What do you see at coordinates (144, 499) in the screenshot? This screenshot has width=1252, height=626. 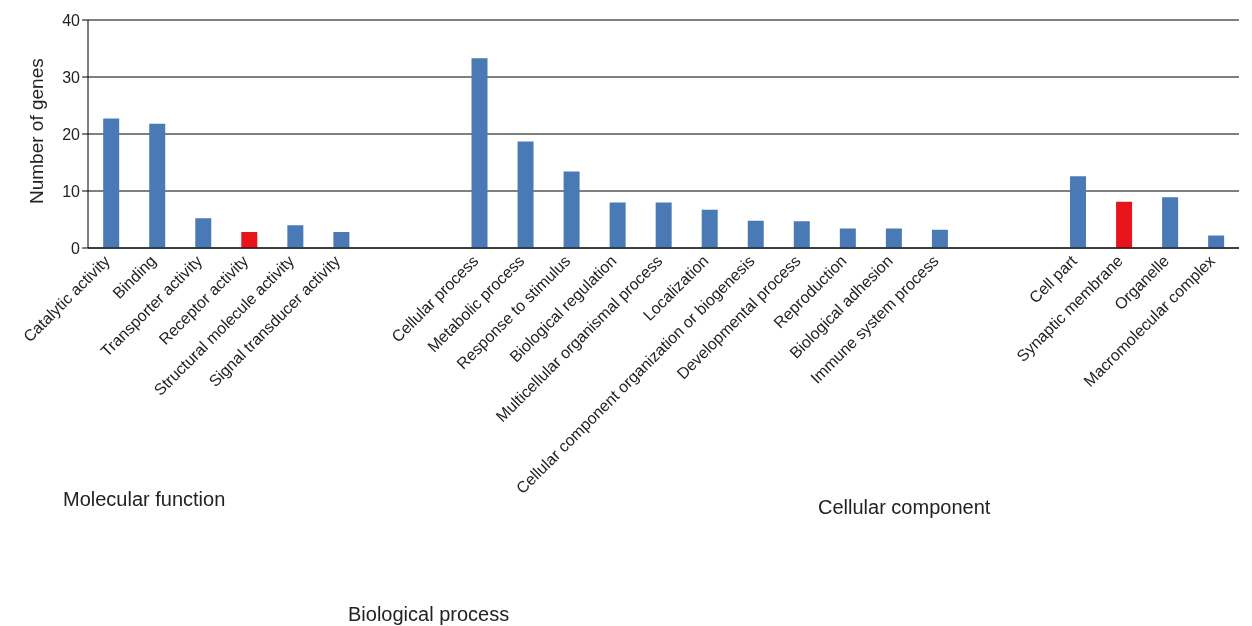 I see `text: Molecular function` at bounding box center [144, 499].